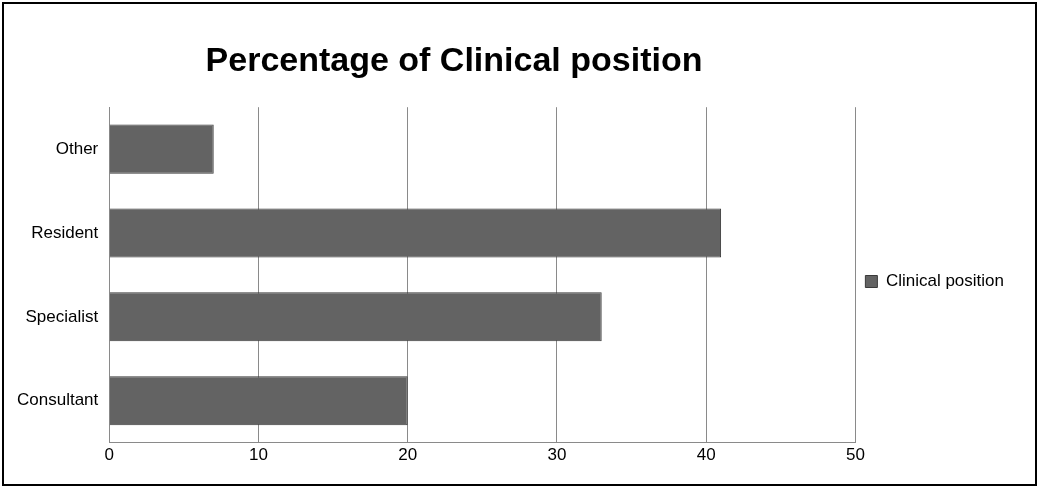  What do you see at coordinates (258, 455) in the screenshot?
I see `x-tick-label: 10` at bounding box center [258, 455].